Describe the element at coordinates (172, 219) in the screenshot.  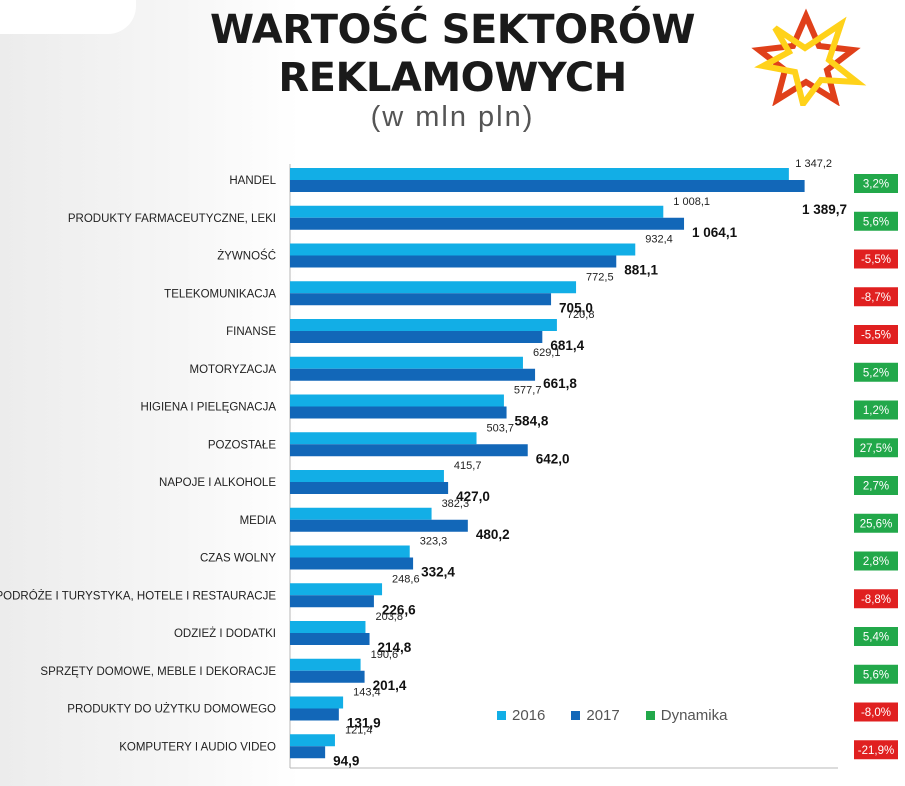
I see `category-label: PRODUKTY FARMACEUTYCZNE, LEKI` at that location.